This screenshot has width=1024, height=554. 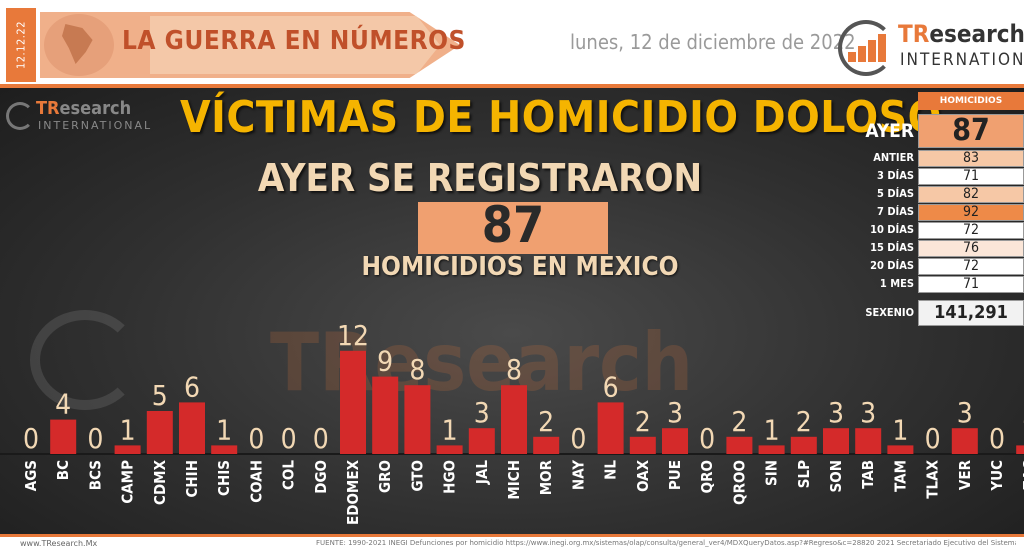 What do you see at coordinates (353, 402) in the screenshot?
I see `bar-edomex` at bounding box center [353, 402].